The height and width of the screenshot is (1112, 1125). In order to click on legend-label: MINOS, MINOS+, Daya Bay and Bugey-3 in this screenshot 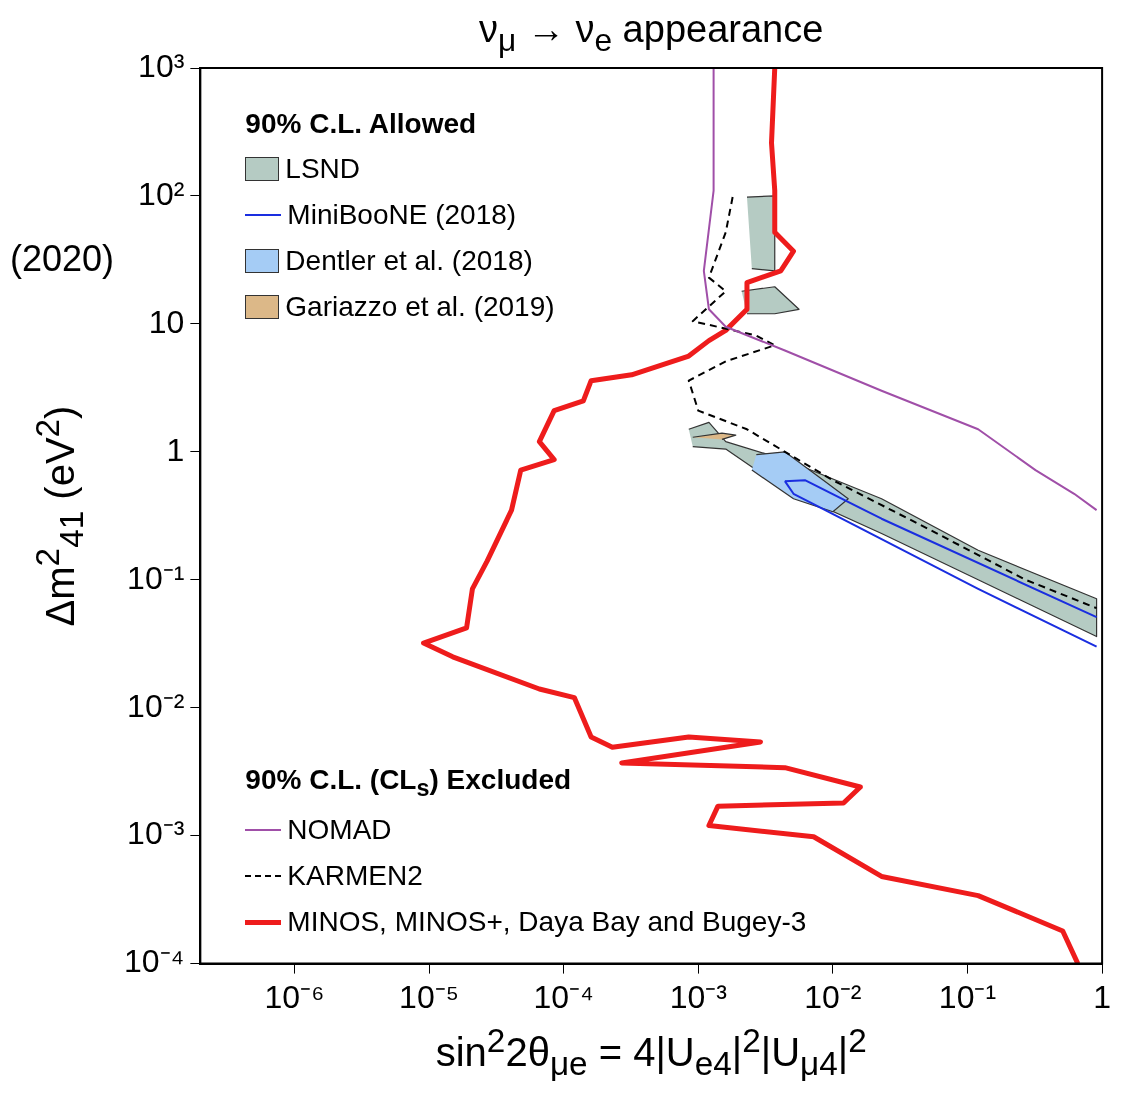, I will do `click(547, 922)`.